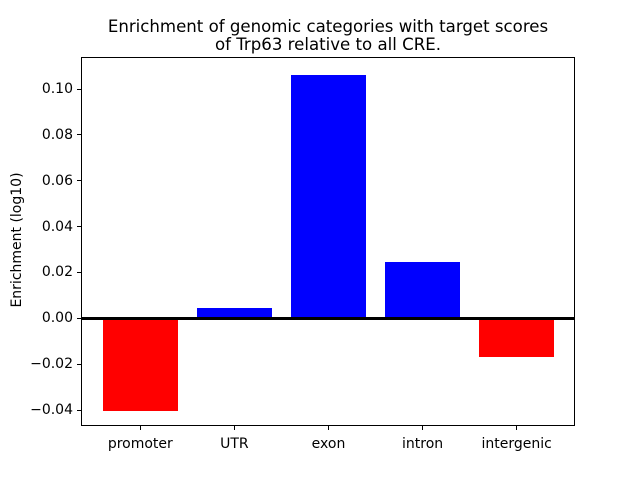 This screenshot has height=480, width=640. What do you see at coordinates (140, 444) in the screenshot?
I see `x-tick-label-promoter: promoter` at bounding box center [140, 444].